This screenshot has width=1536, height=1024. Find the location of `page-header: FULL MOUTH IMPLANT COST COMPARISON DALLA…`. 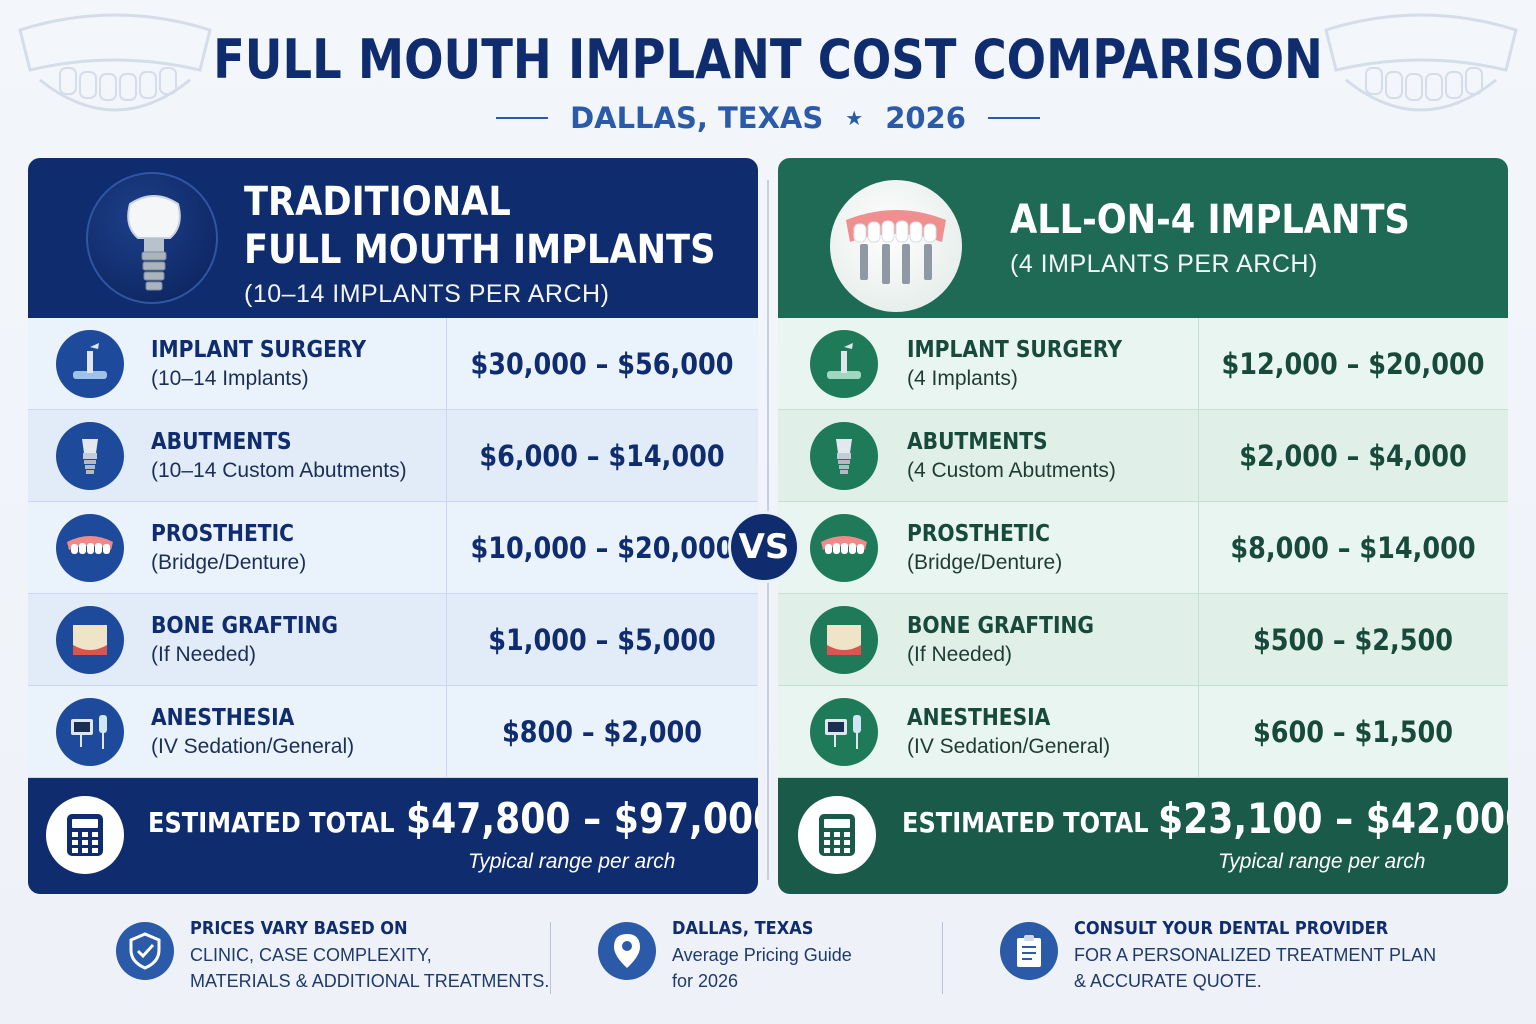

page-header: FULL MOUTH IMPLANT COST COMPARISON DALLA… is located at coordinates (768, 81).